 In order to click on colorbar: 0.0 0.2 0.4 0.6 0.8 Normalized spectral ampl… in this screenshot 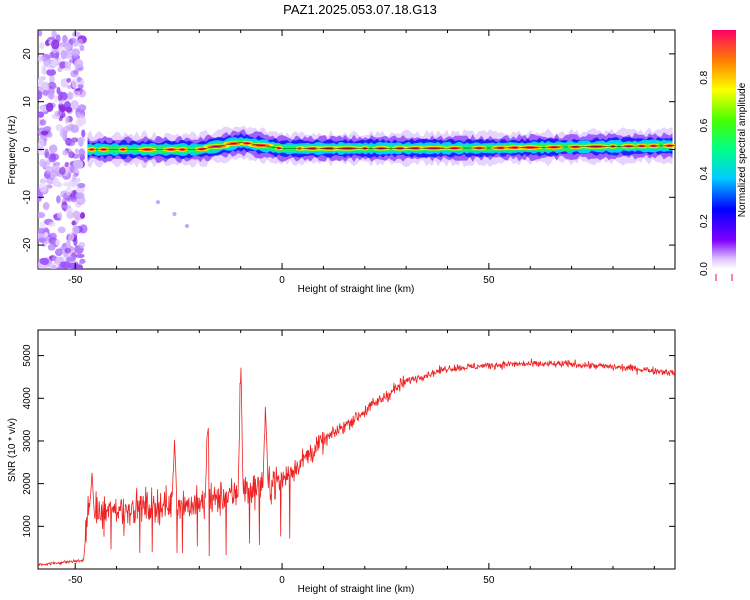, I will do `click(723, 155)`.